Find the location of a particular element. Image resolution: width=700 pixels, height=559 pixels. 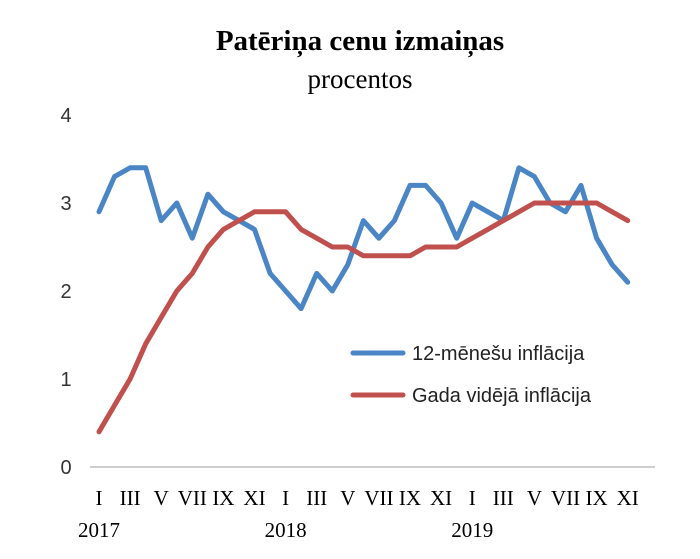

legend-label-annual-average: Gada vidējā inflācija is located at coordinates (502, 396).